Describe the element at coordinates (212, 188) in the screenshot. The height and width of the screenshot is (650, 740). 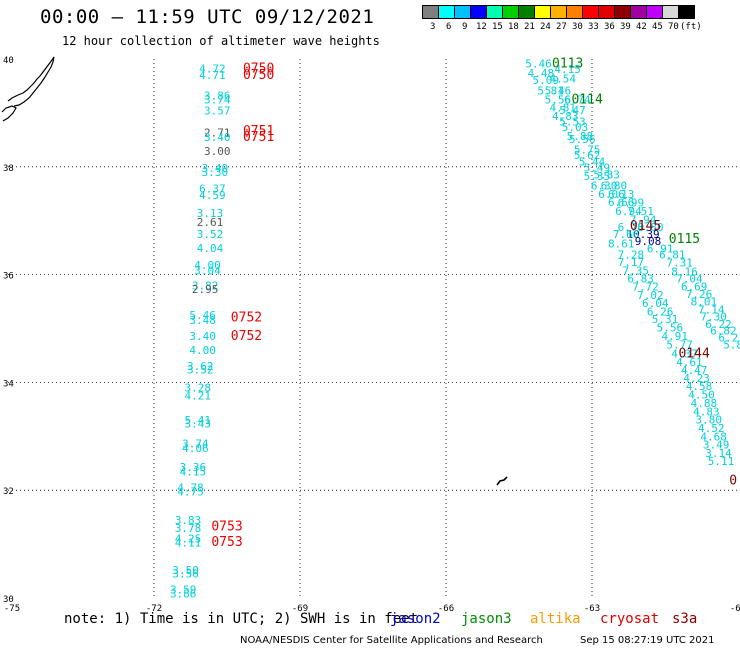
I see `swh-value: 6.37` at that location.